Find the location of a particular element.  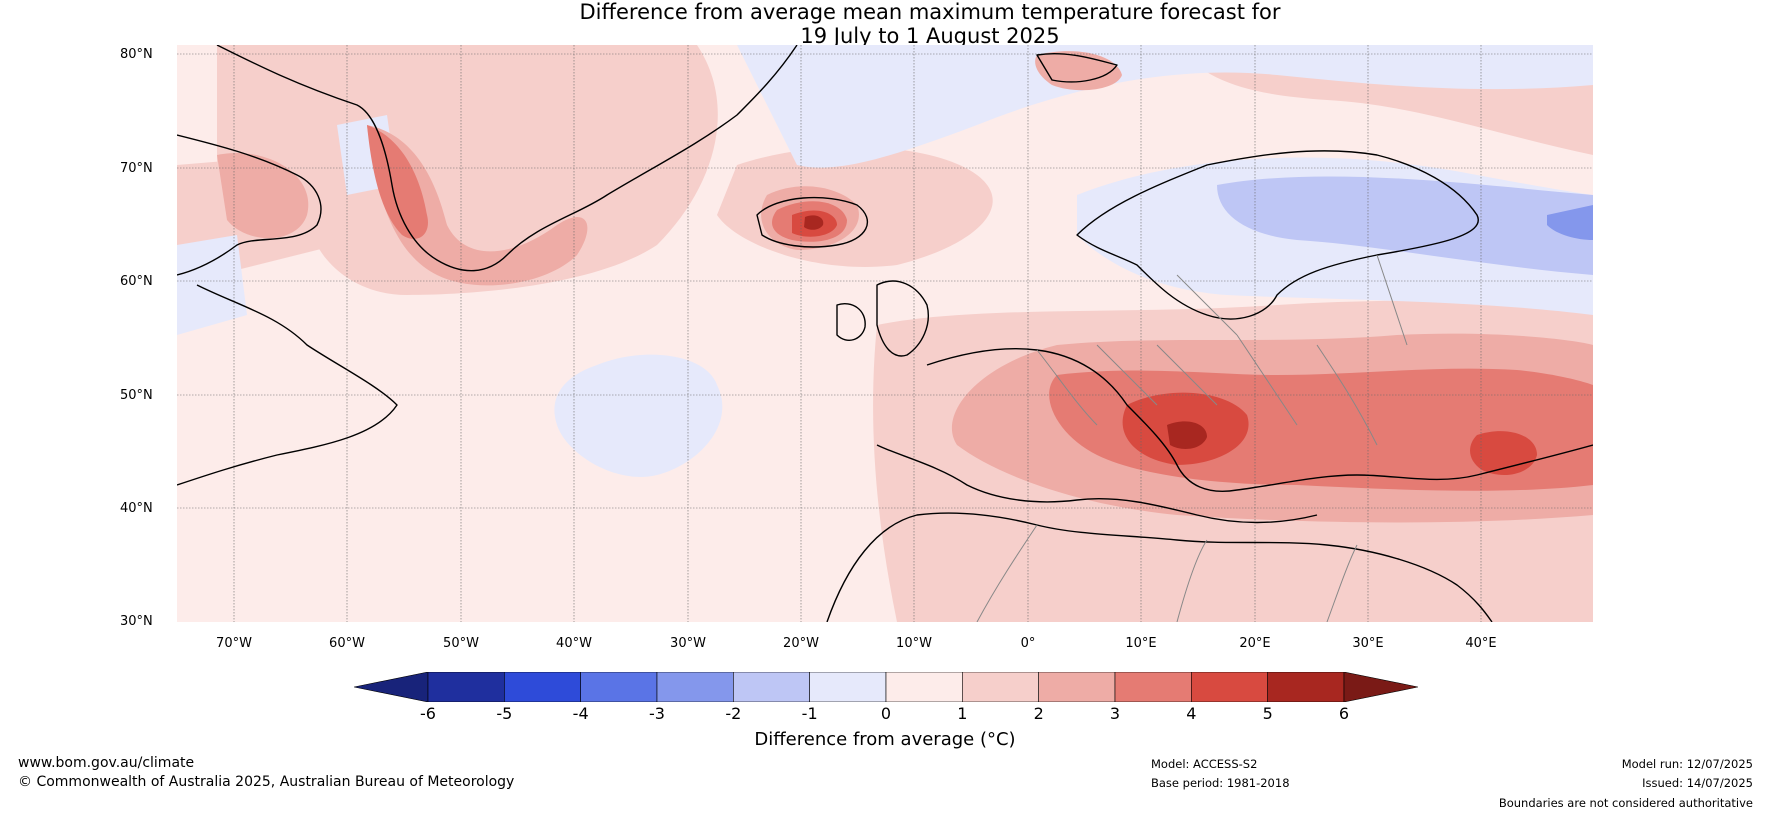

lon-label-10e: 10°E is located at coordinates (1141, 643).